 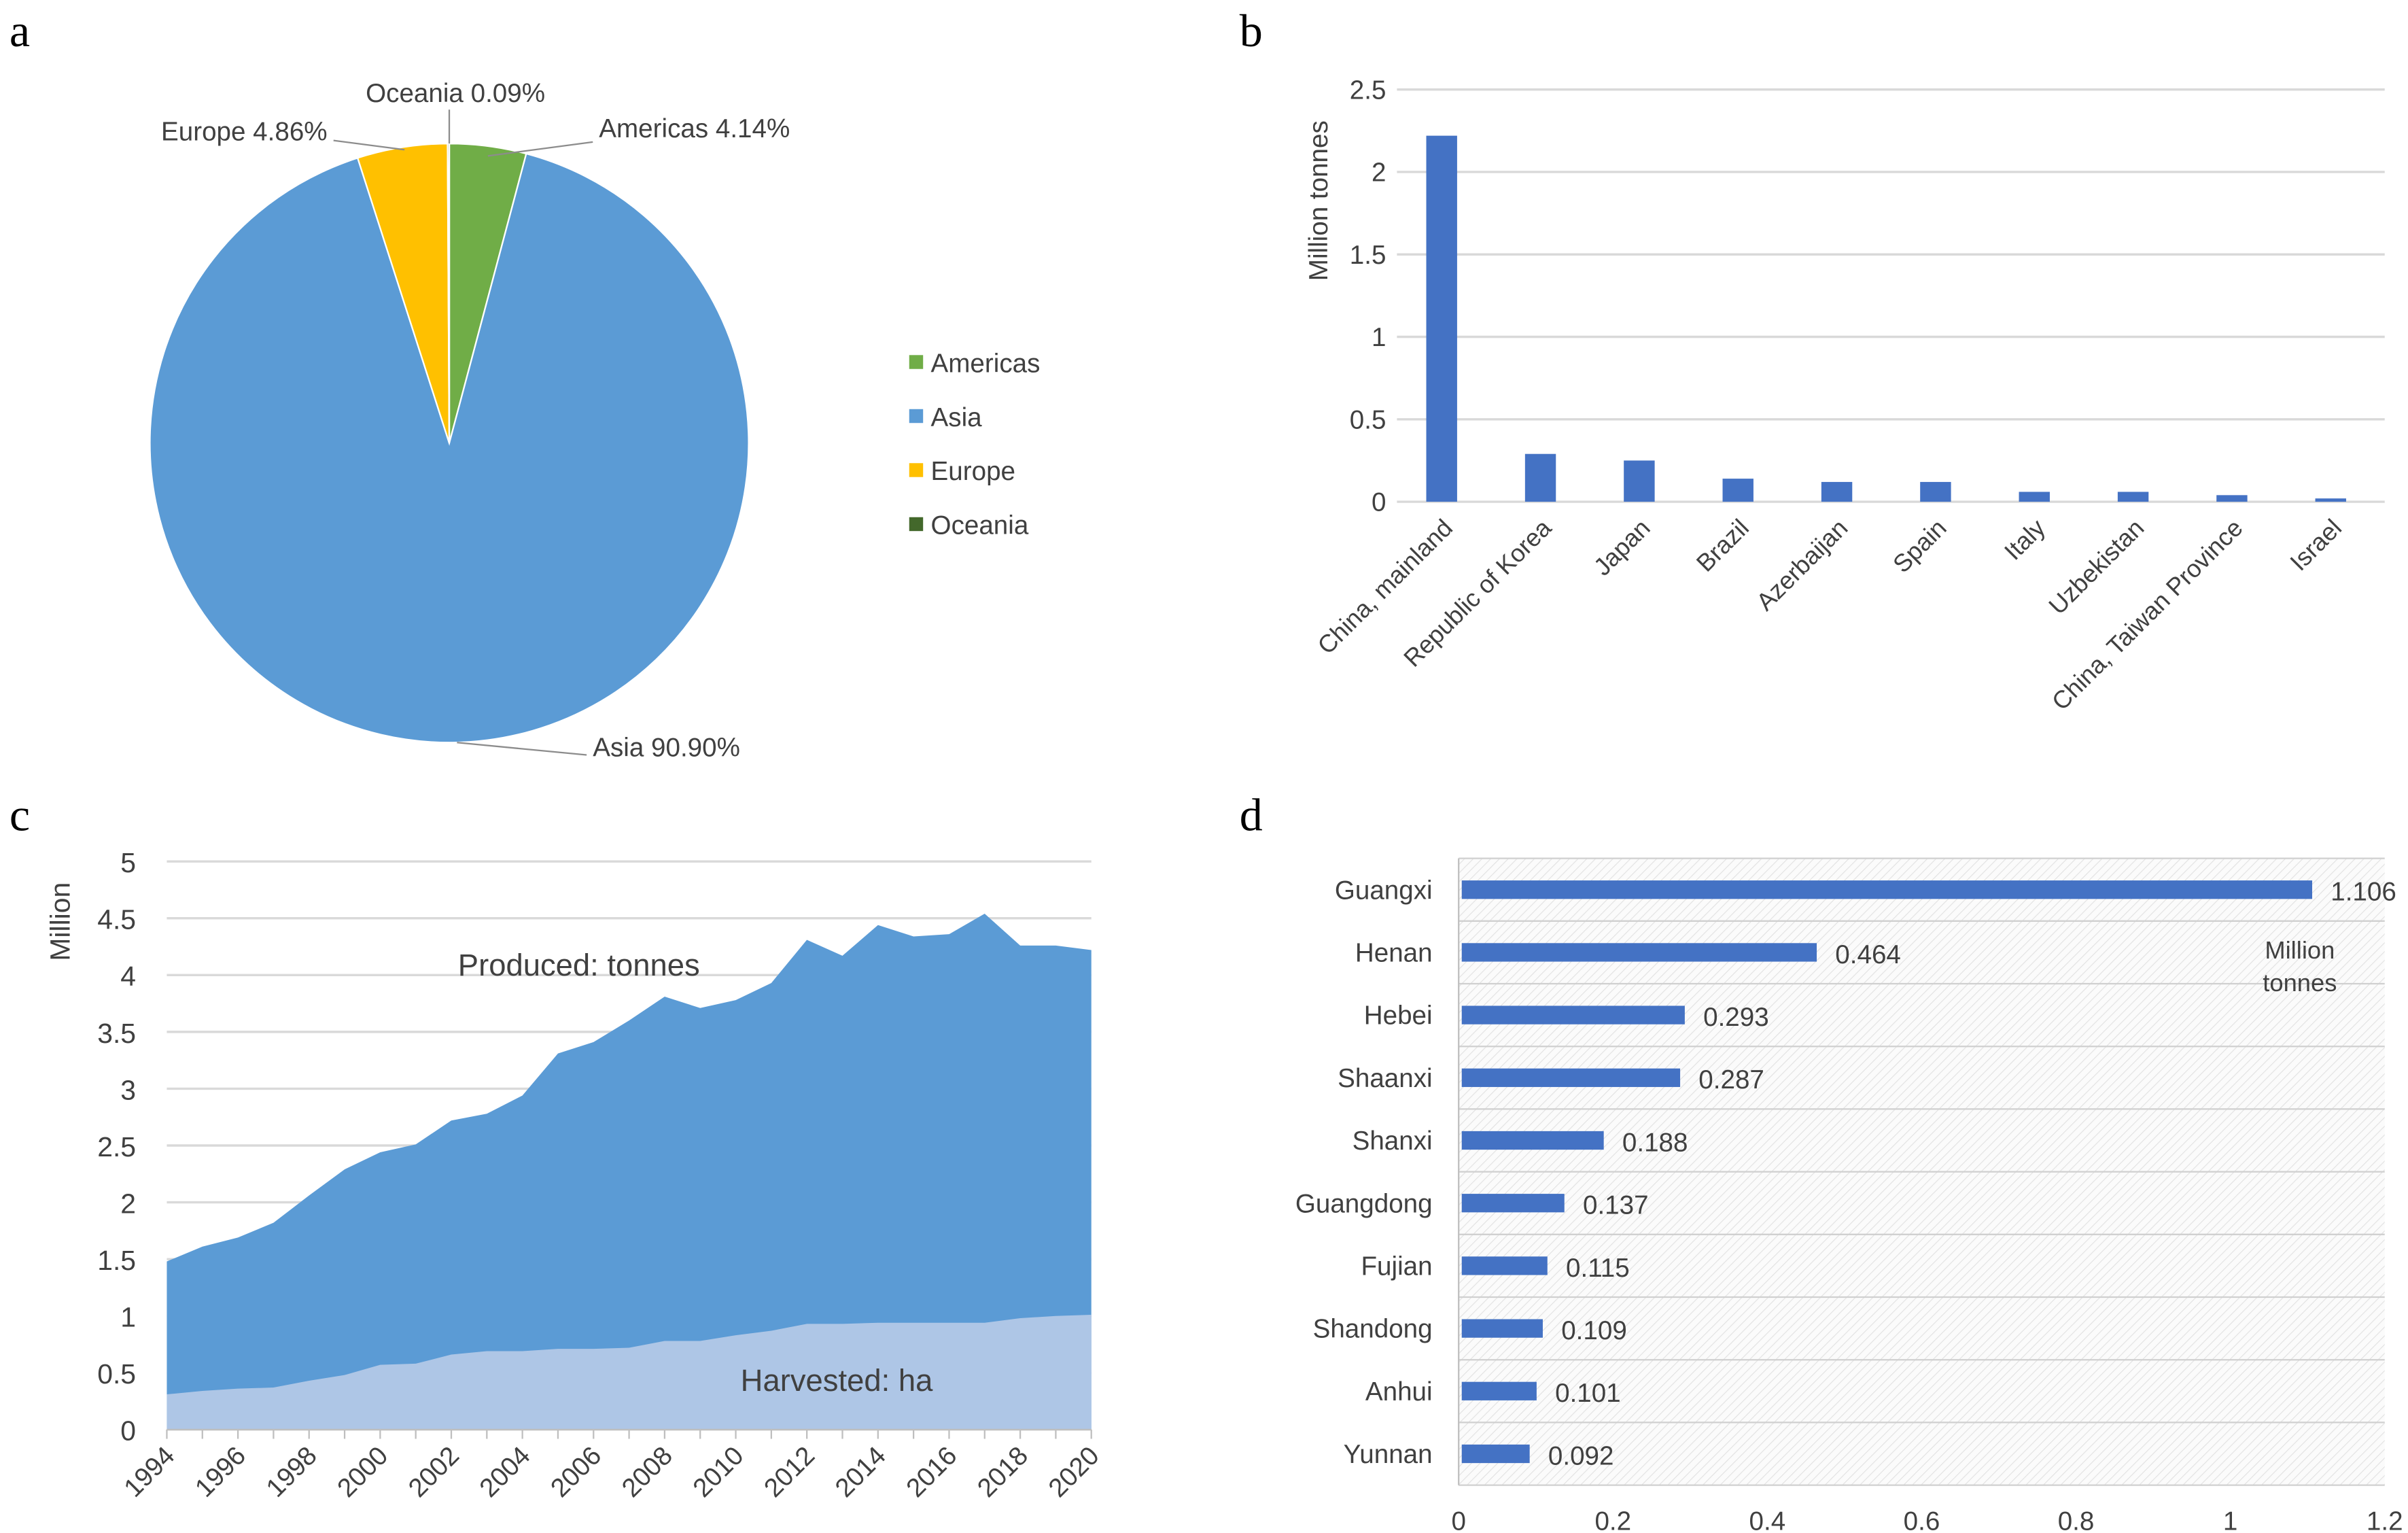 What do you see at coordinates (2230, 1520) in the screenshot?
I see `x-tick-label: 1` at bounding box center [2230, 1520].